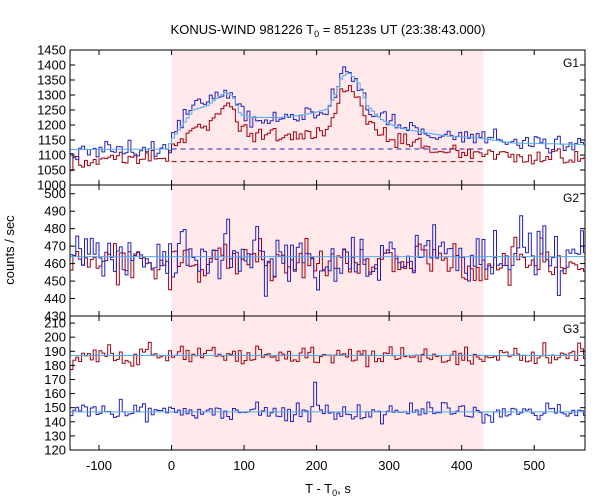 This screenshot has height=500, width=600. I want to click on y-tick-label: 450, so click(55, 281).